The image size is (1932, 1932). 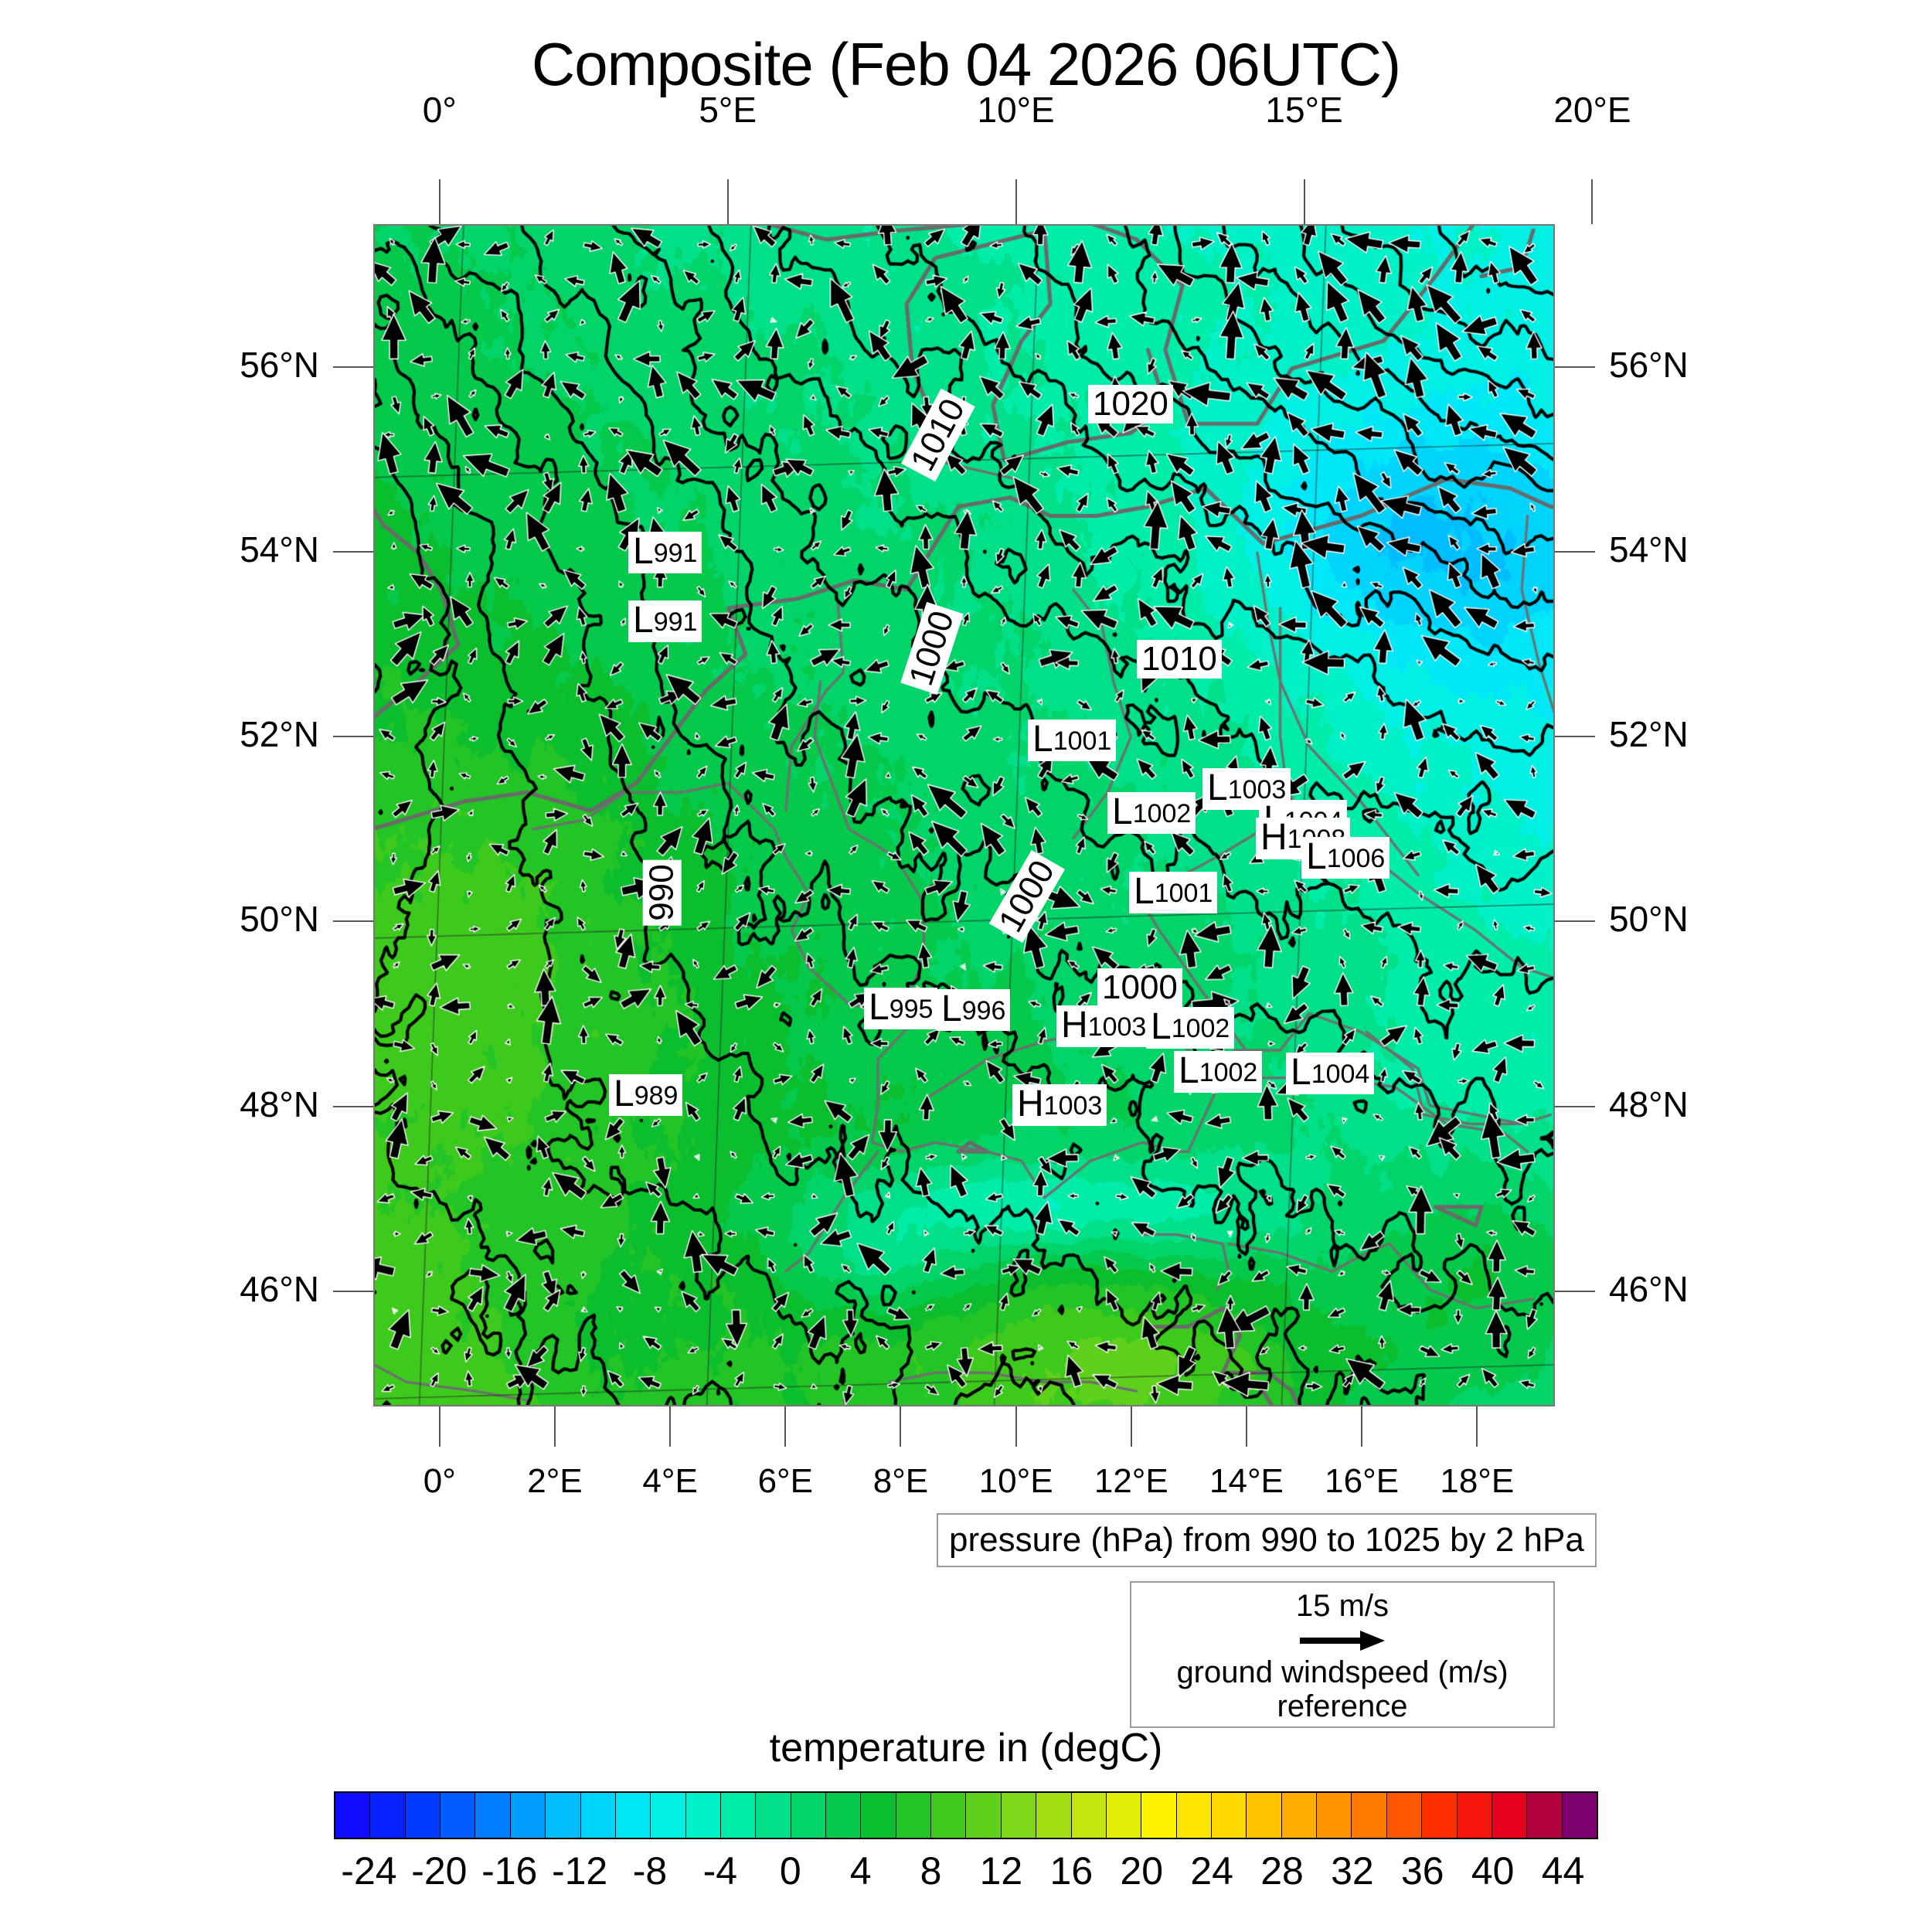 What do you see at coordinates (670, 1481) in the screenshot?
I see `bottom-axis-label-2: 4°E` at bounding box center [670, 1481].